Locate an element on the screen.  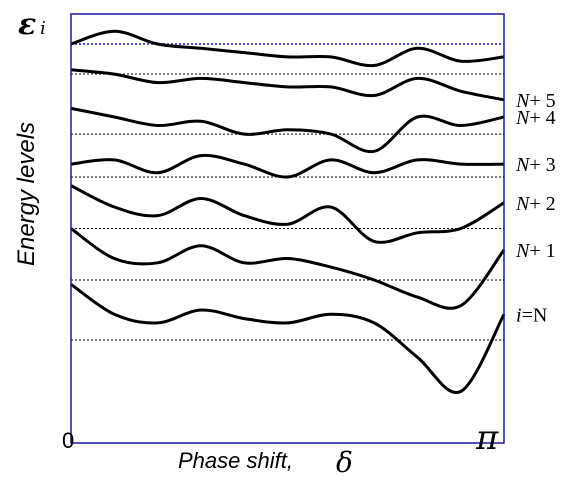
level-labels-group: i=N N+ 1 N+ 2 N+ 3 N+ 4N+ 5 is located at coordinates (535, 208).